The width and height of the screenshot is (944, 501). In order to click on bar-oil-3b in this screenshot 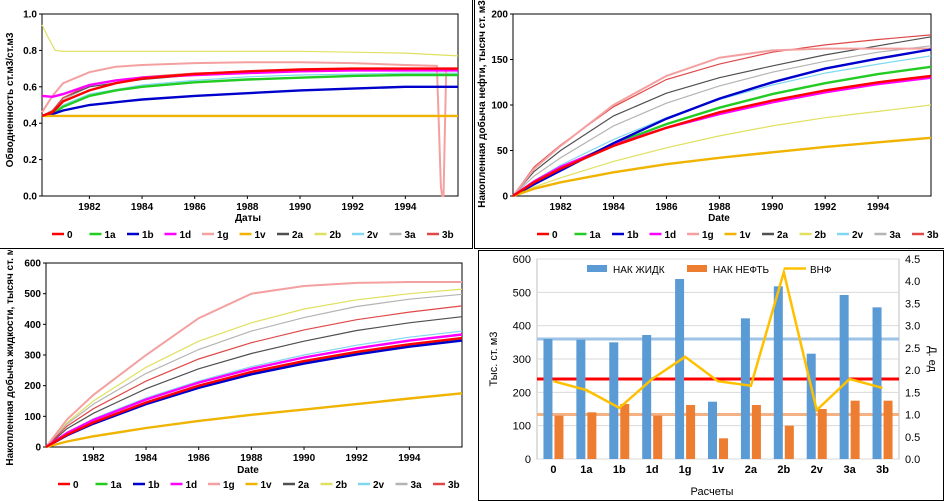, I will do `click(888, 429)`.